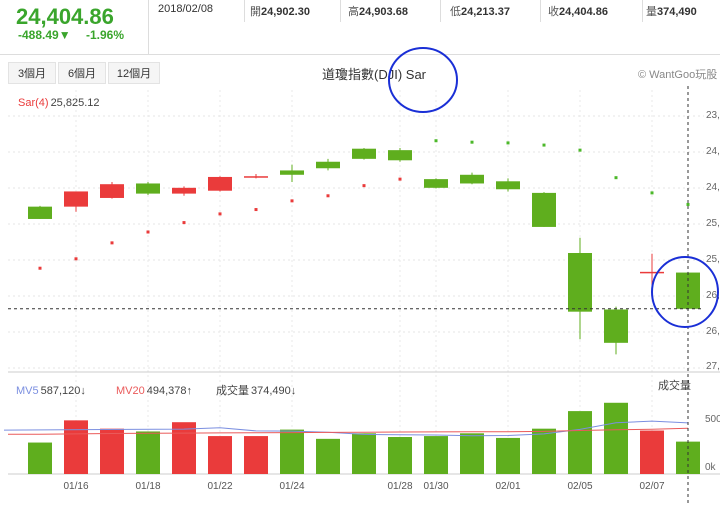  I want to click on range-12m-button: 12個月, so click(134, 73).